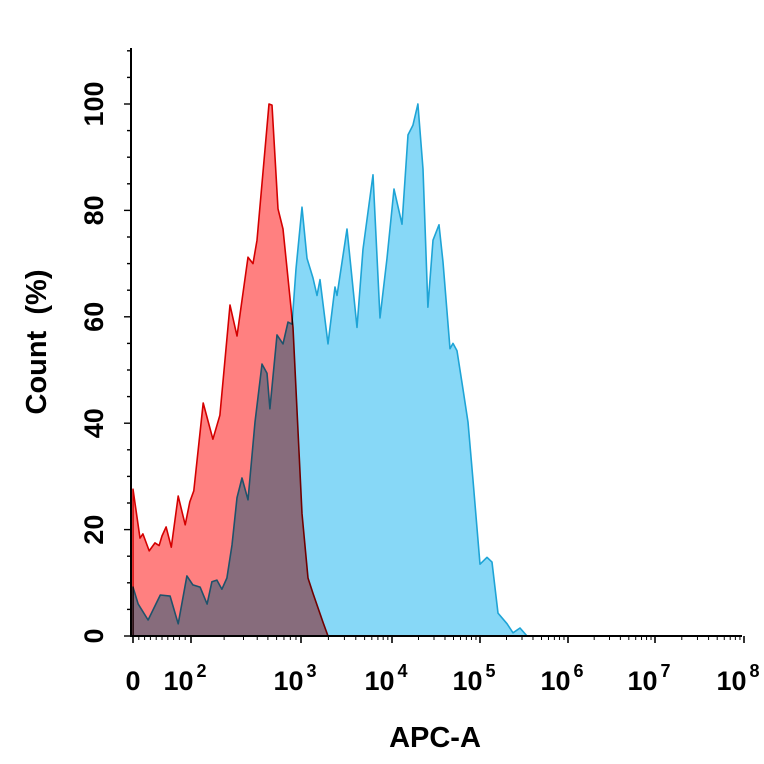  What do you see at coordinates (37, 342) in the screenshot?
I see `y-axis-title: Count (%)` at bounding box center [37, 342].